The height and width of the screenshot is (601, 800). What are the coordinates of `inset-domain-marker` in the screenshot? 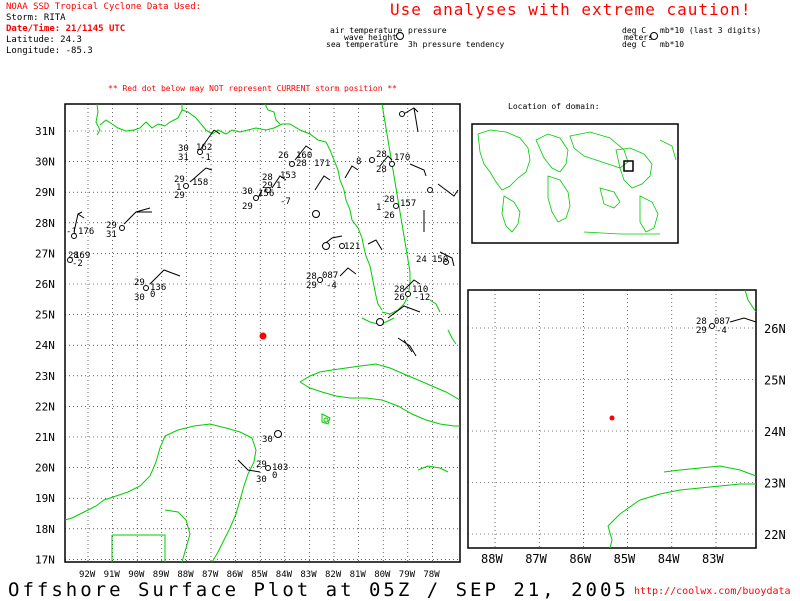 It's located at (628, 166).